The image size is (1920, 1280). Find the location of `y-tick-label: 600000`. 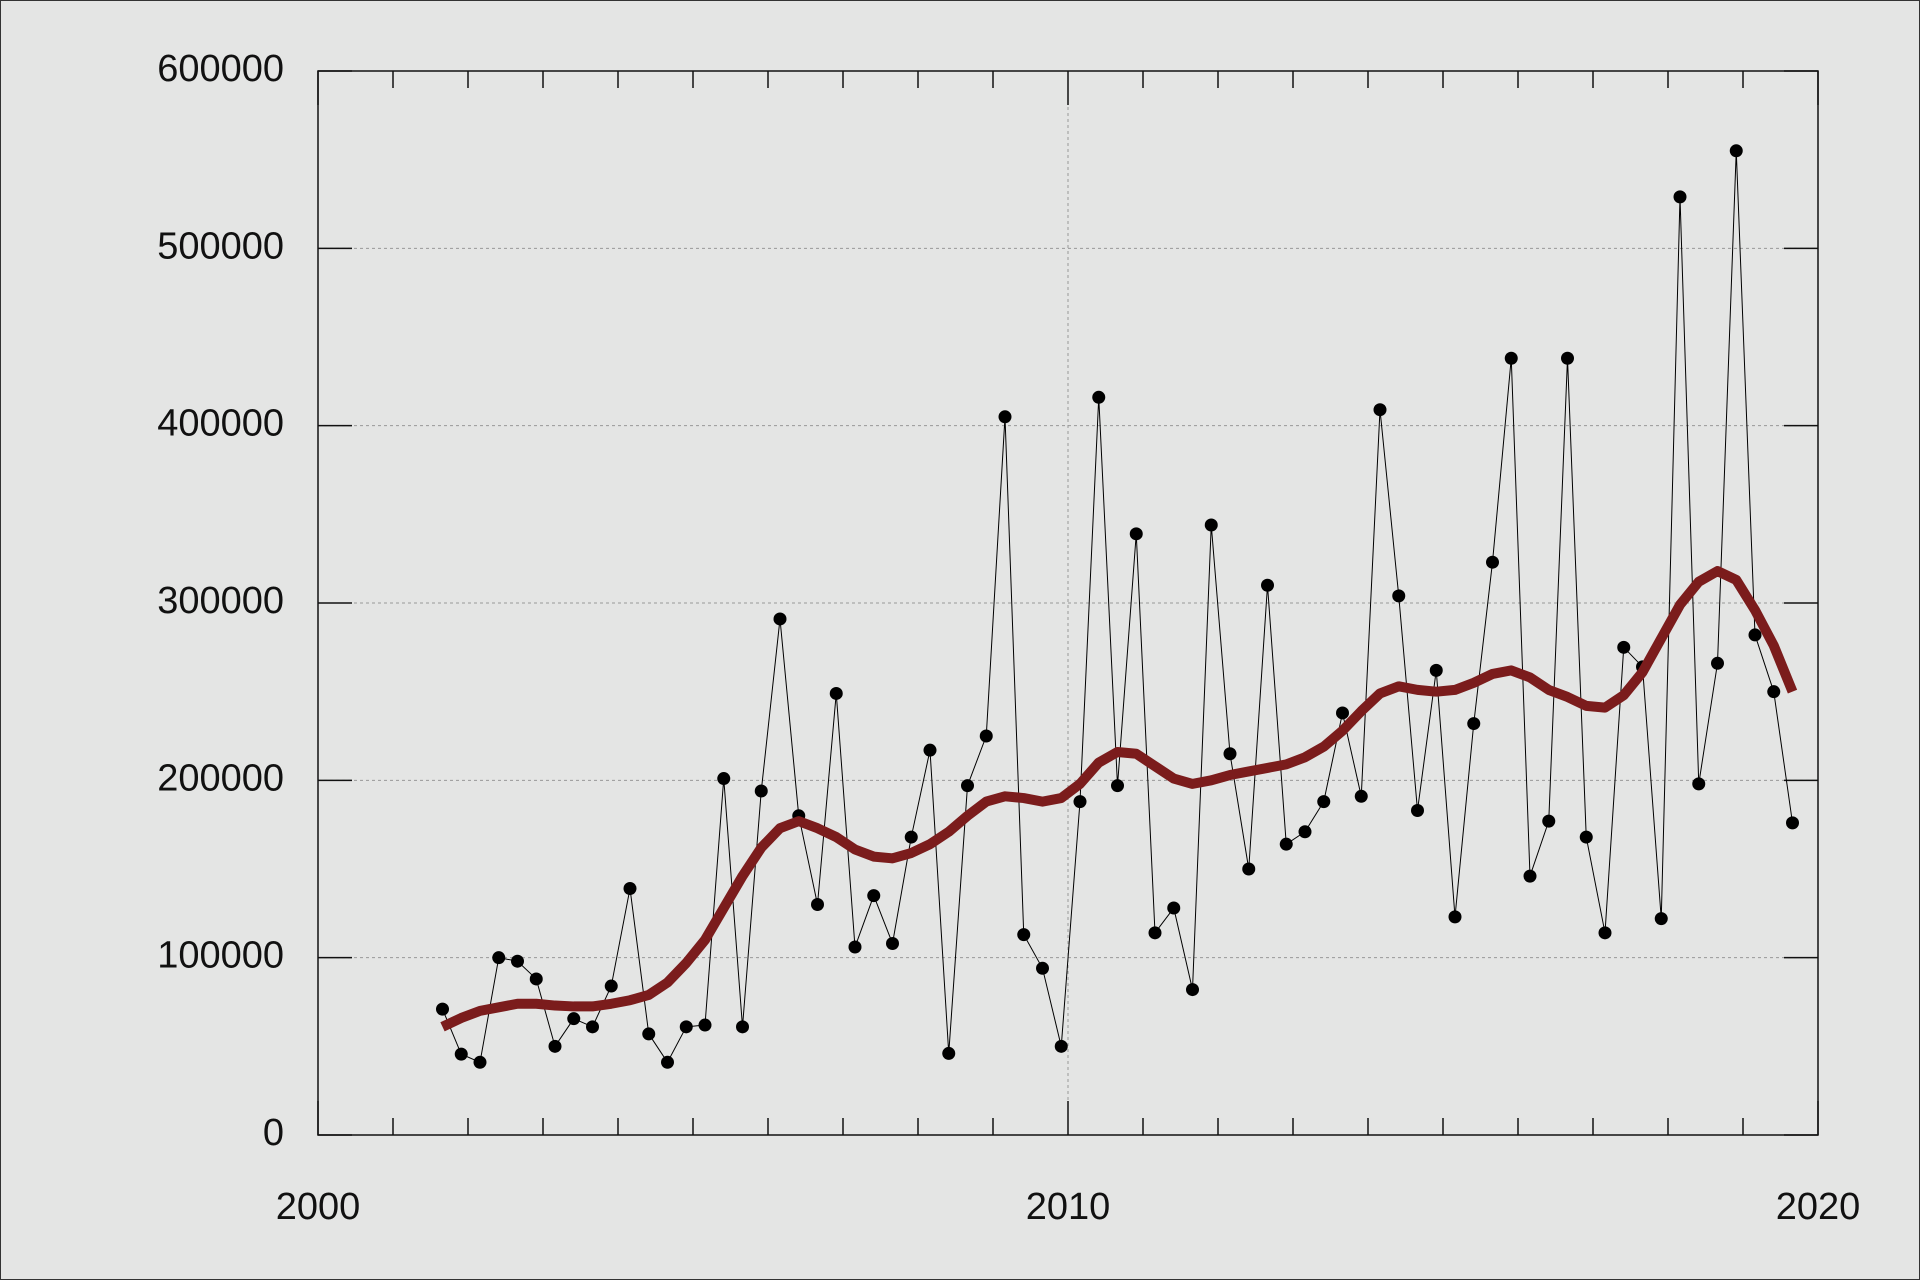

y-tick-label: 600000 is located at coordinates (220, 69).